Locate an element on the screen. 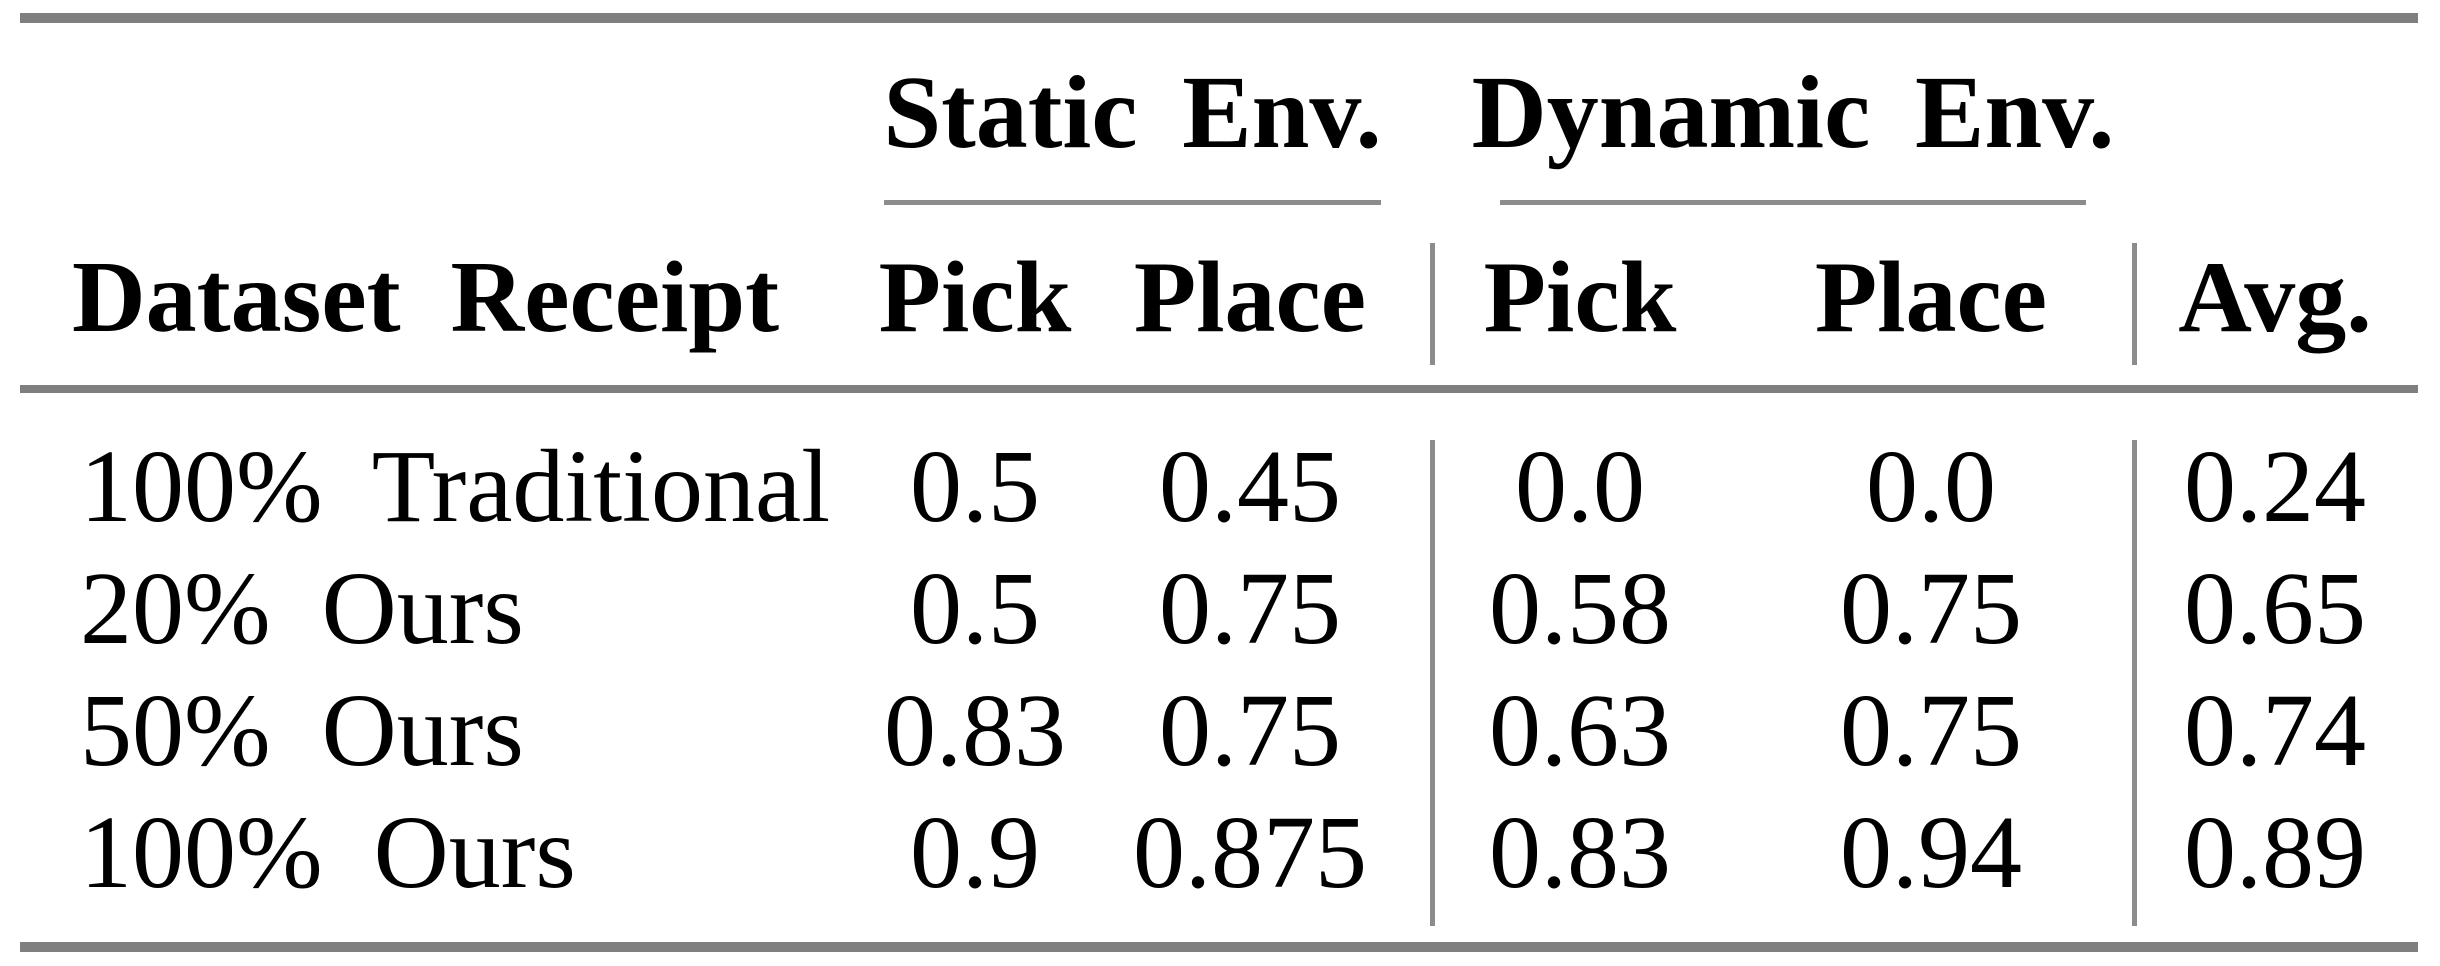 The width and height of the screenshot is (2440, 966). cell-row3-avg: 0.74 is located at coordinates (2275, 730).